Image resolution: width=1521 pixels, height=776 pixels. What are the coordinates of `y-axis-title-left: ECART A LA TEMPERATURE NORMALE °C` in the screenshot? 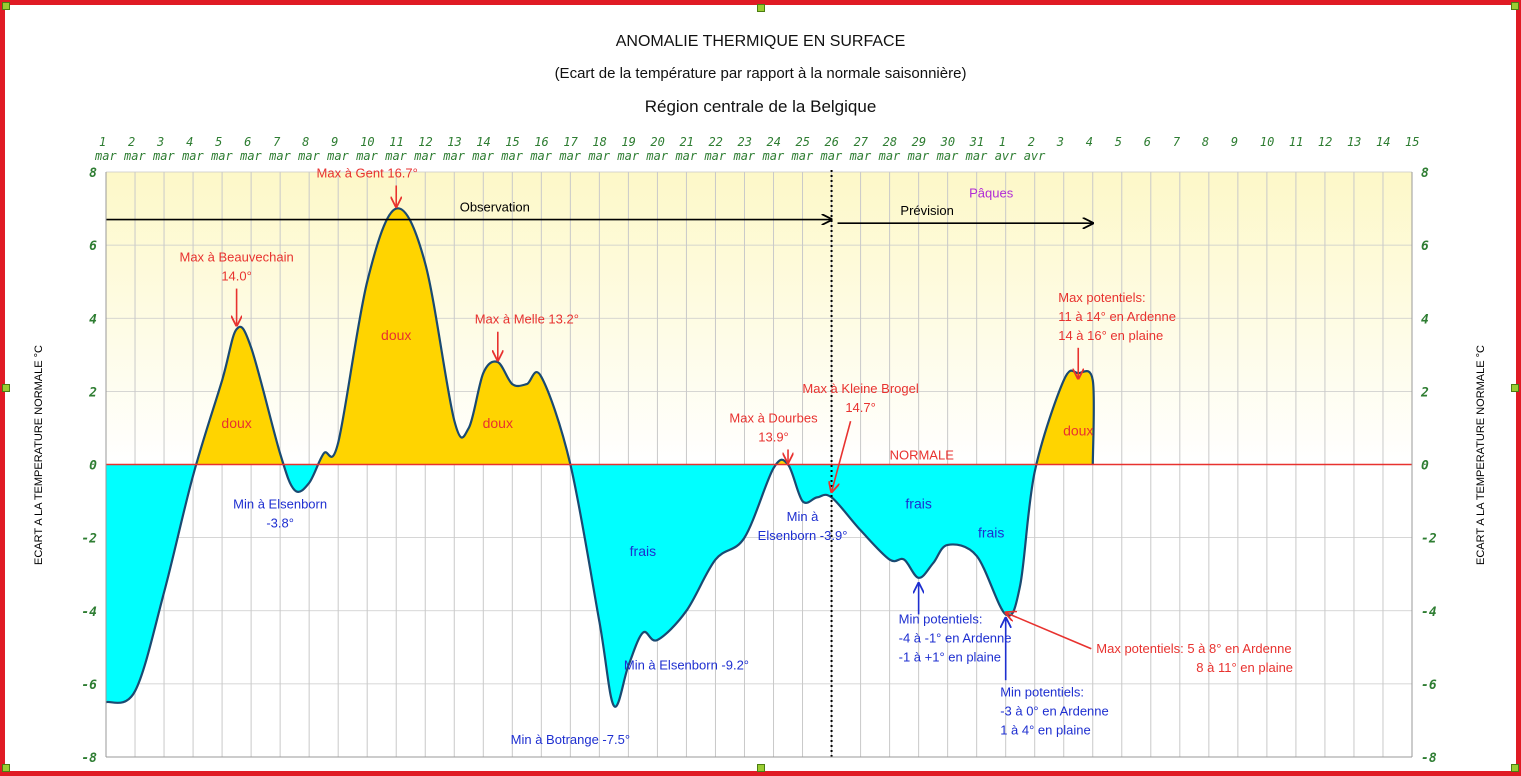 It's located at (39, 455).